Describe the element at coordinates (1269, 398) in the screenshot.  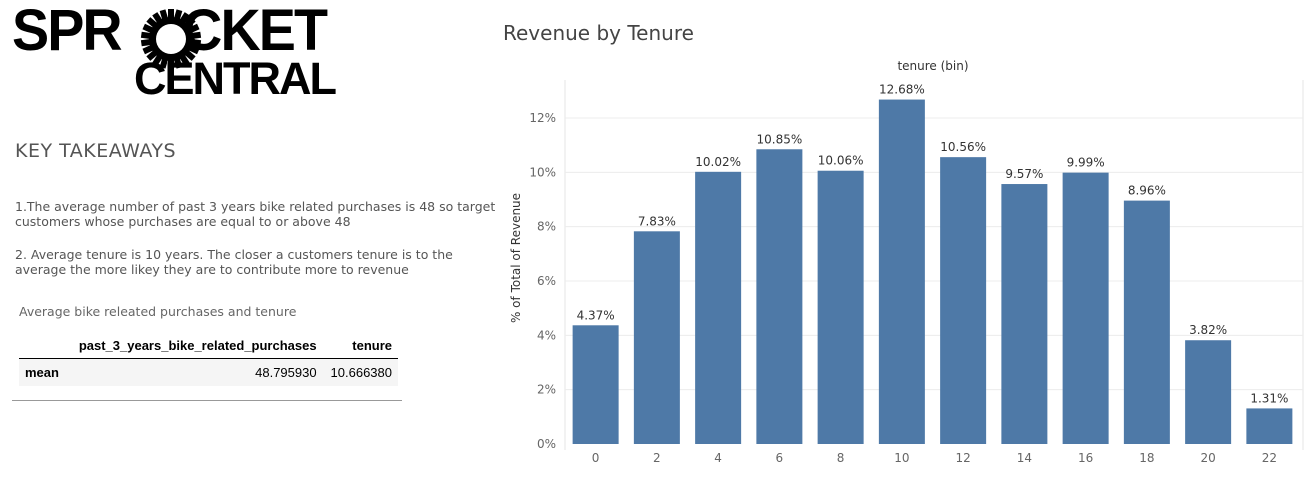
I see `bar-value-label: 1.31%` at that location.